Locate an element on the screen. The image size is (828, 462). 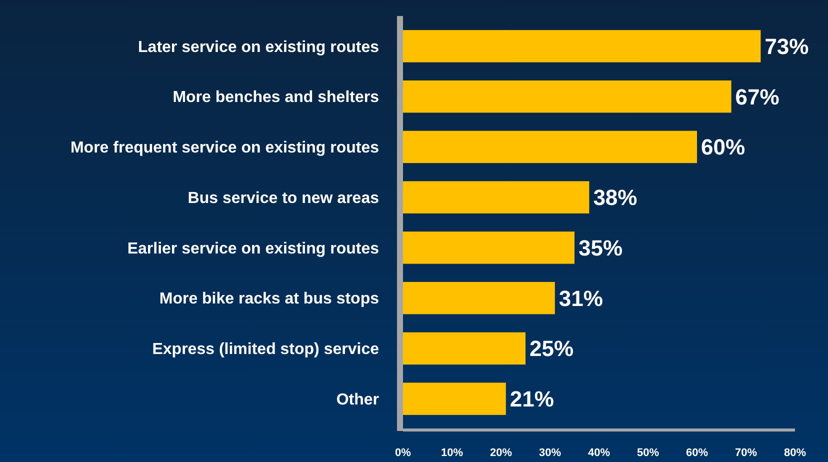
data-label: 25% is located at coordinates (552, 349).